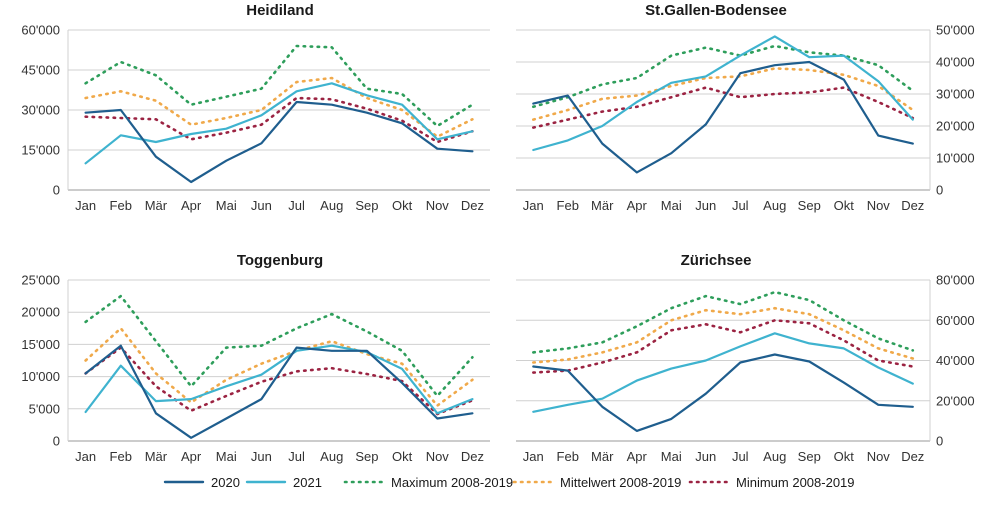  I want to click on y-tick-label: 80'000, so click(955, 280).